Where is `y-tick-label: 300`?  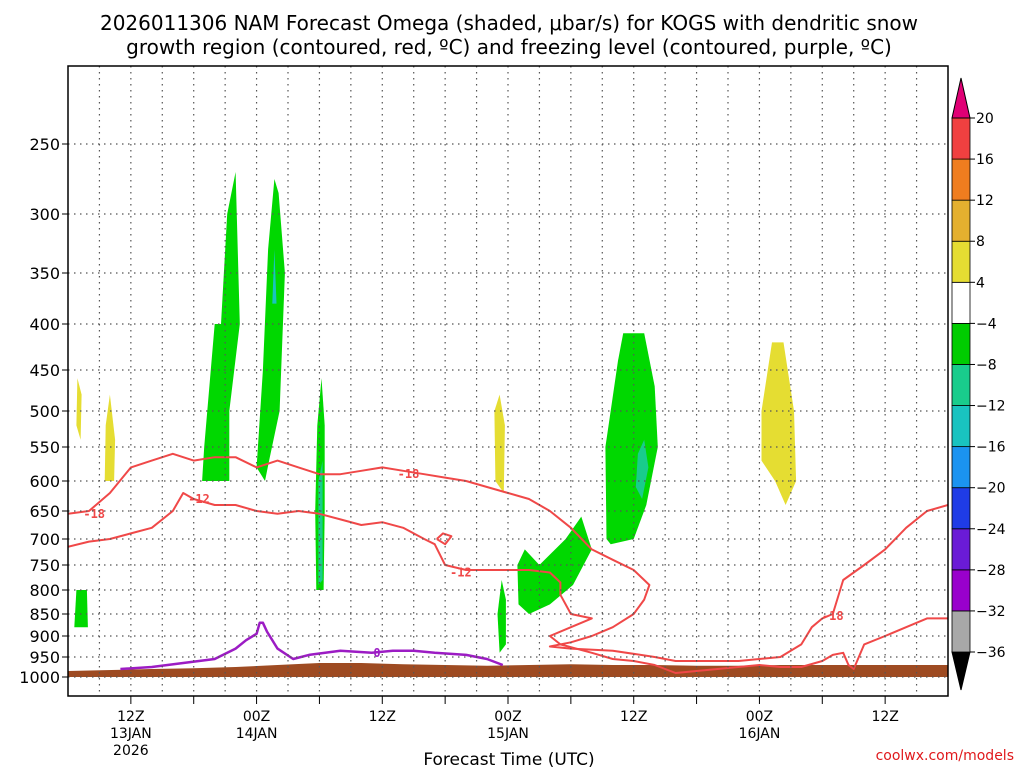
y-tick-label: 300 is located at coordinates (44, 214).